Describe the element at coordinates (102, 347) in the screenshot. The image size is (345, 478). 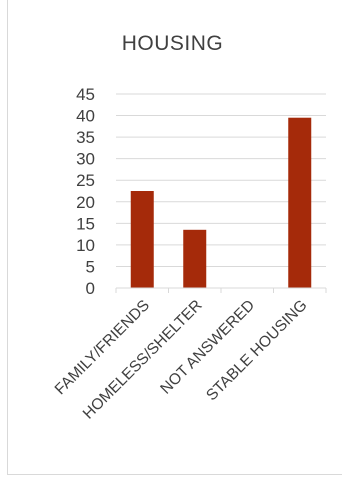
I see `x-tick-label: FAMILY/FRIENDS` at that location.